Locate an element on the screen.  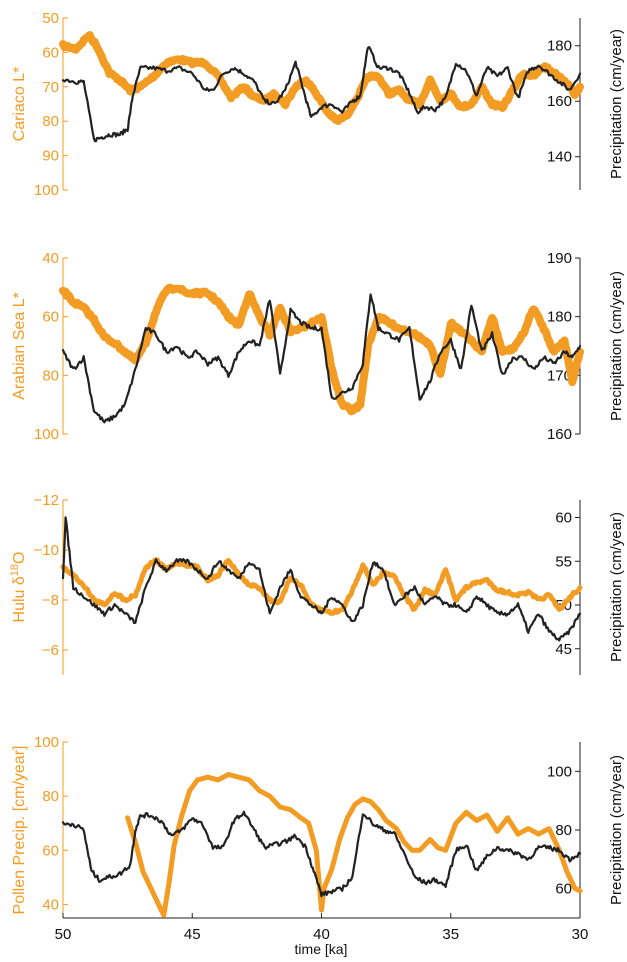
right-ticks: 60 80 100 is located at coordinates (563, 830).